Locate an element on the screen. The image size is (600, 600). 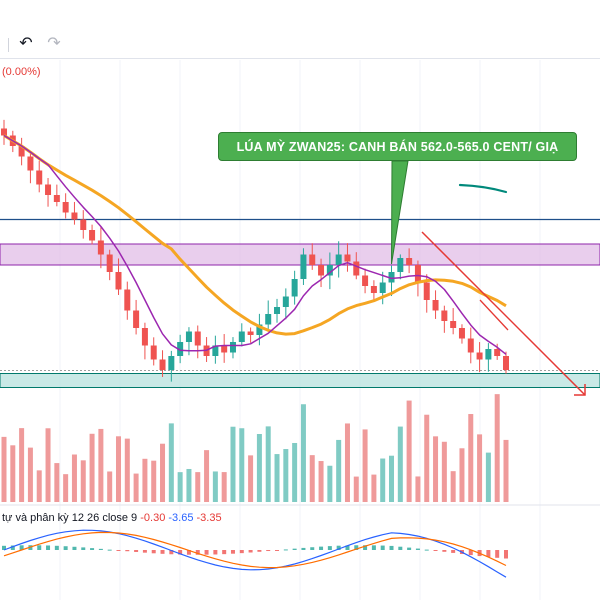
freehand-stroke is located at coordinates (483, 188).